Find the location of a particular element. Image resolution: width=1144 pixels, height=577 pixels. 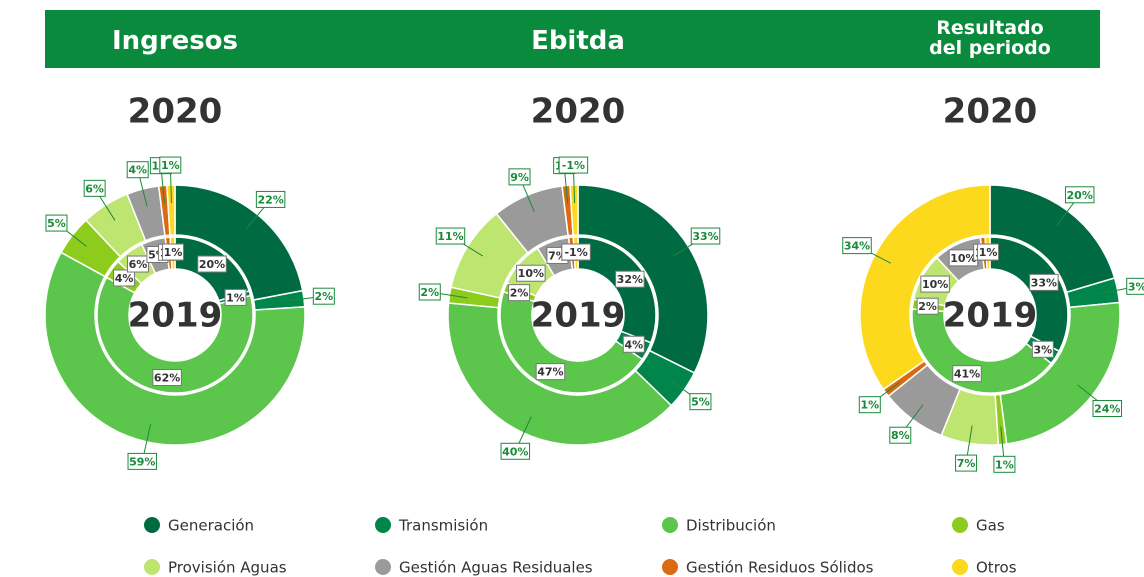

value-label: 6% is located at coordinates (138, 264).